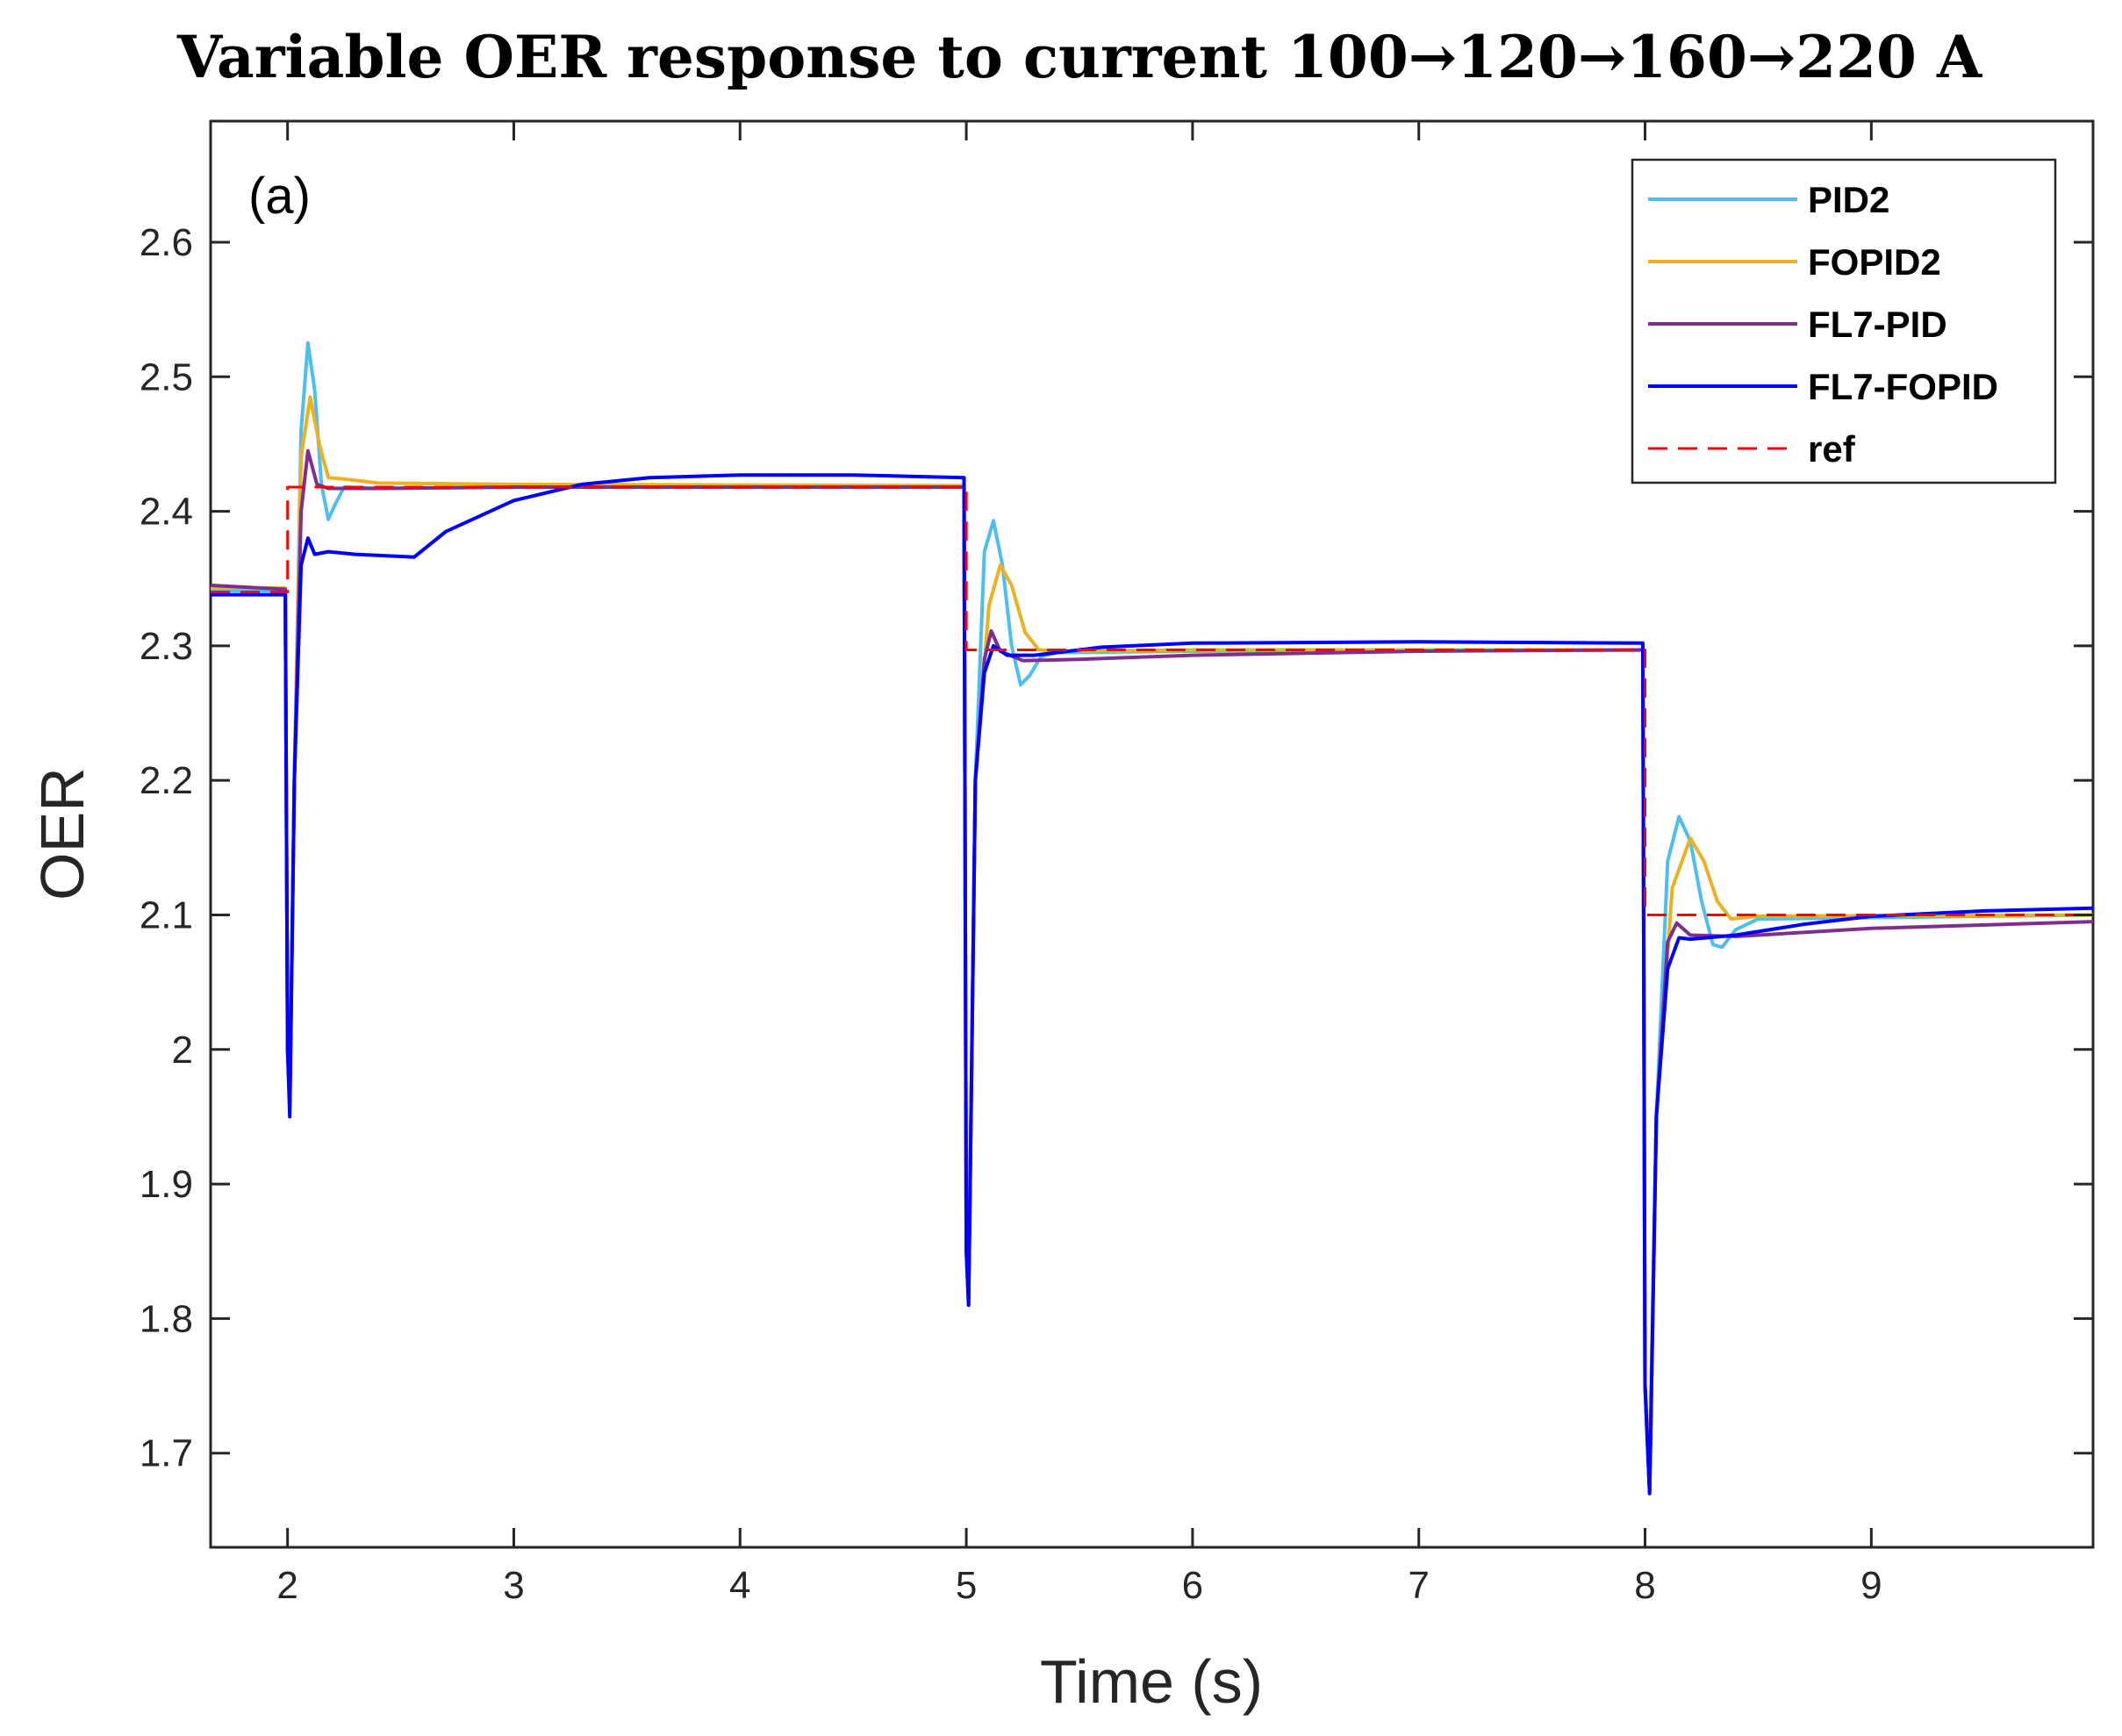 This screenshot has height=1736, width=2122. I want to click on y-tick-label: 2.2, so click(166, 781).